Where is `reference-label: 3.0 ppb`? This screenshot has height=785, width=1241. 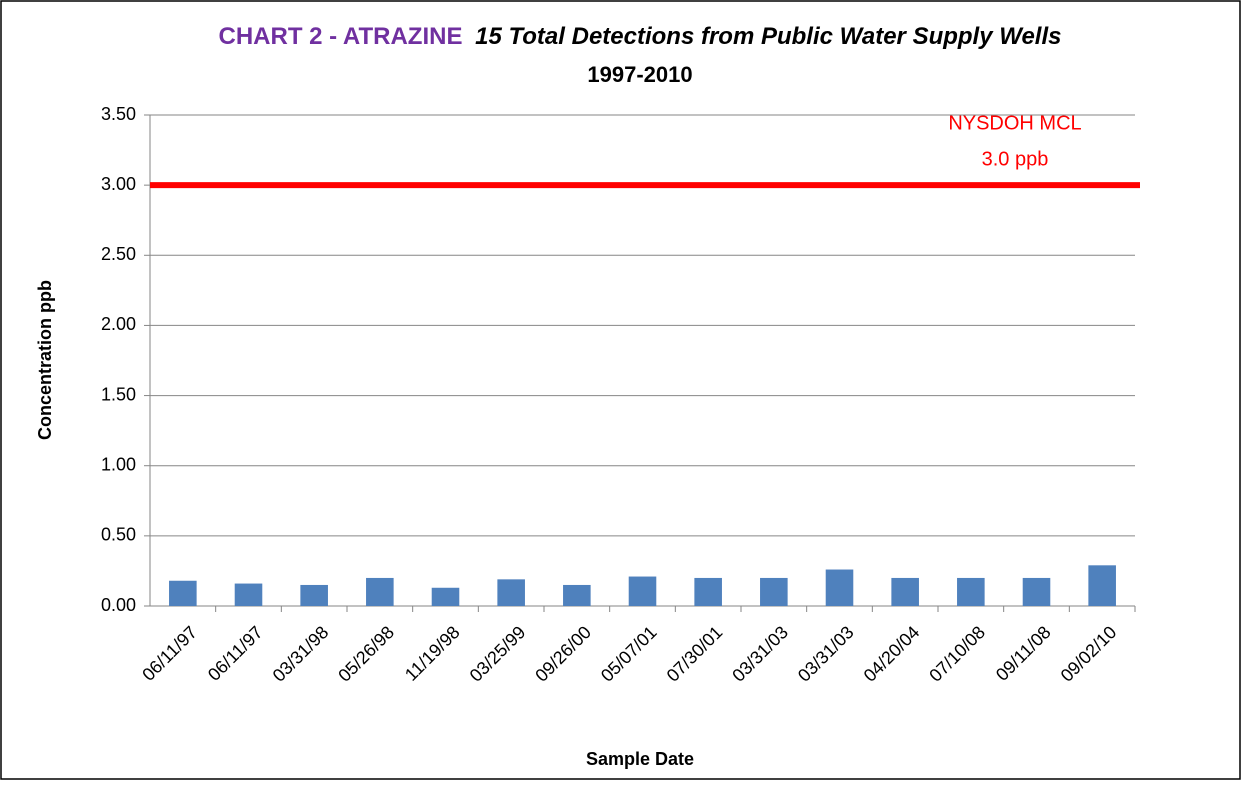 reference-label: 3.0 ppb is located at coordinates (1015, 159).